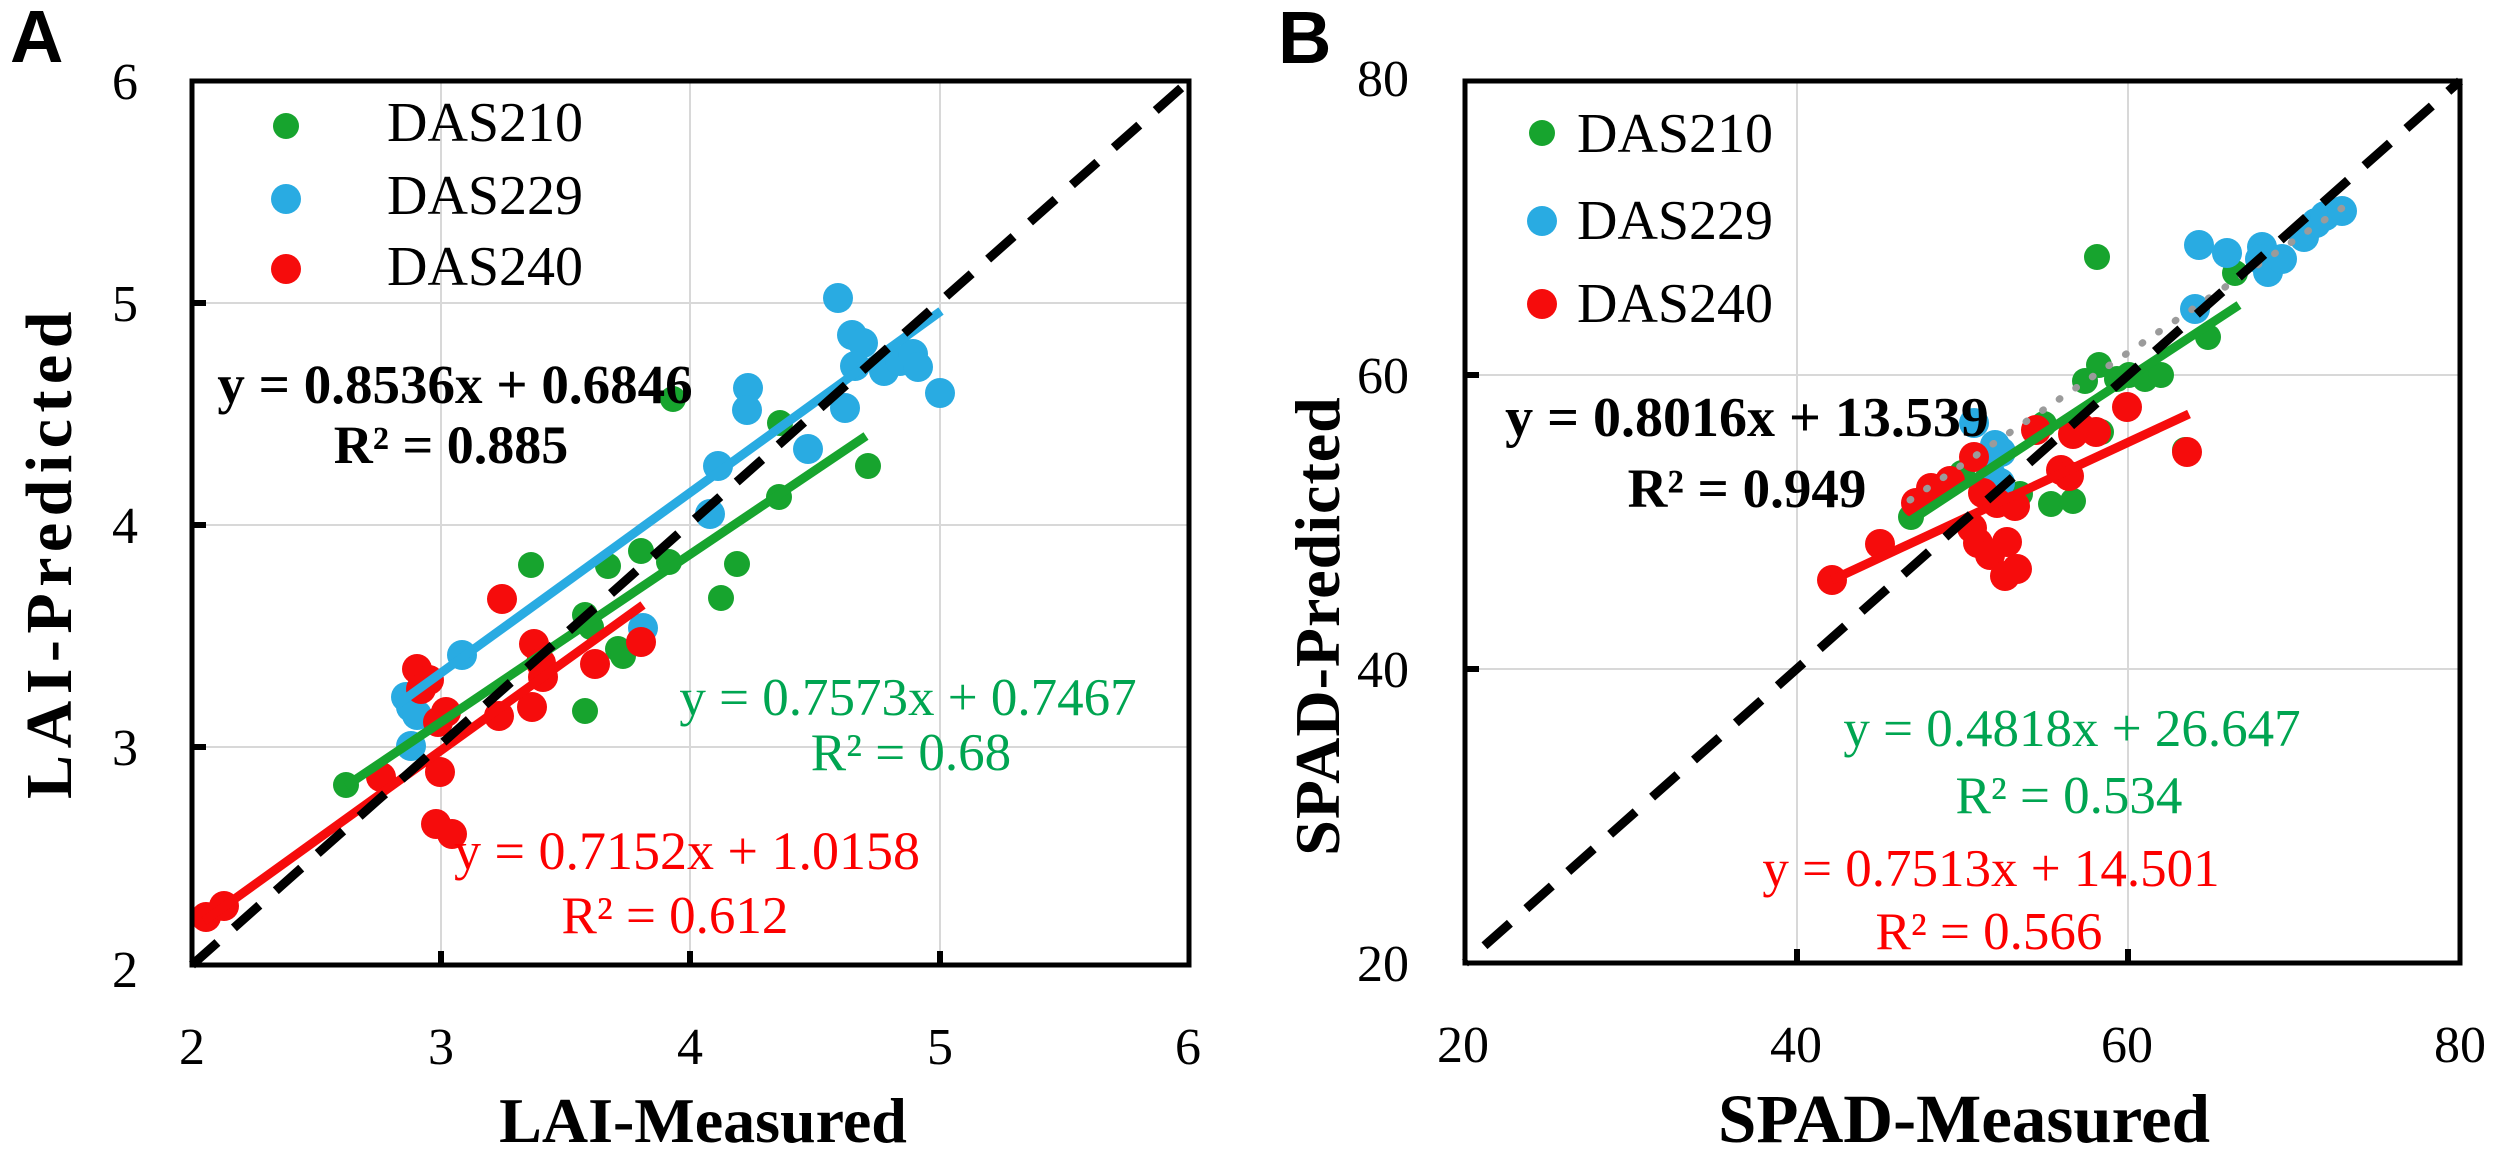  I want to click on svg-text: R² = 0.566, so click(1989, 932).